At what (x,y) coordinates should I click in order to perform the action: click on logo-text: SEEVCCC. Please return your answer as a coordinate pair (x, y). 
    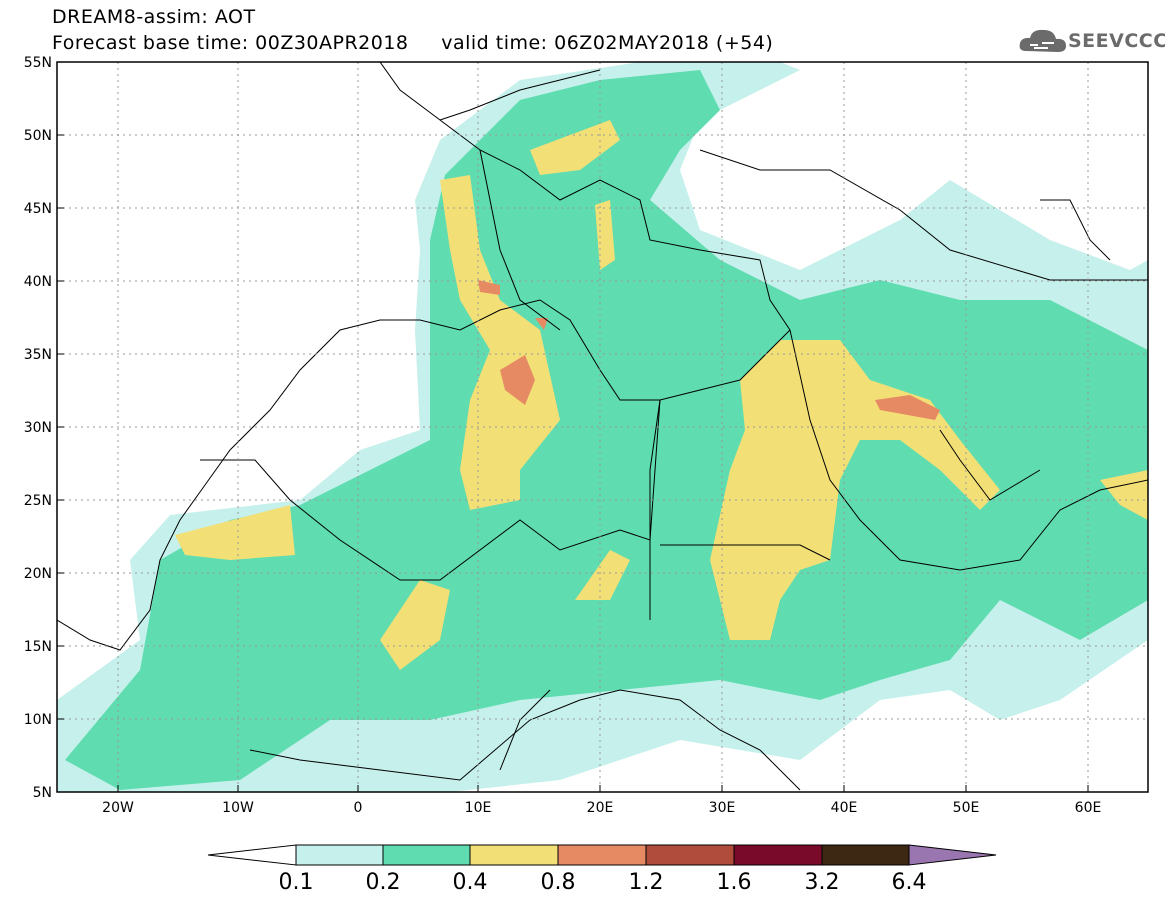
    Looking at the image, I should click on (1116, 41).